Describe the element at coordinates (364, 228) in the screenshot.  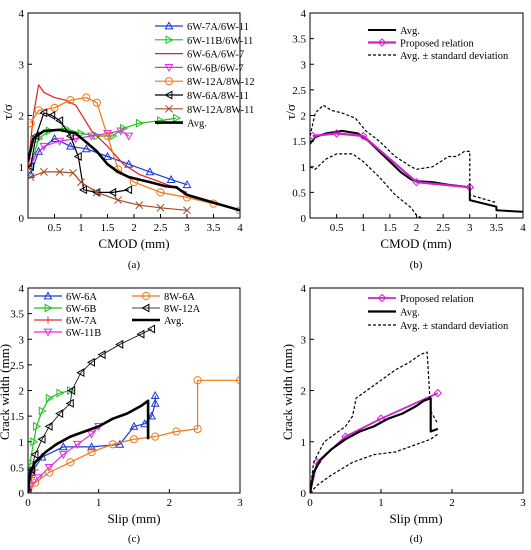
I see `x-tick-label-b-1: 1` at that location.